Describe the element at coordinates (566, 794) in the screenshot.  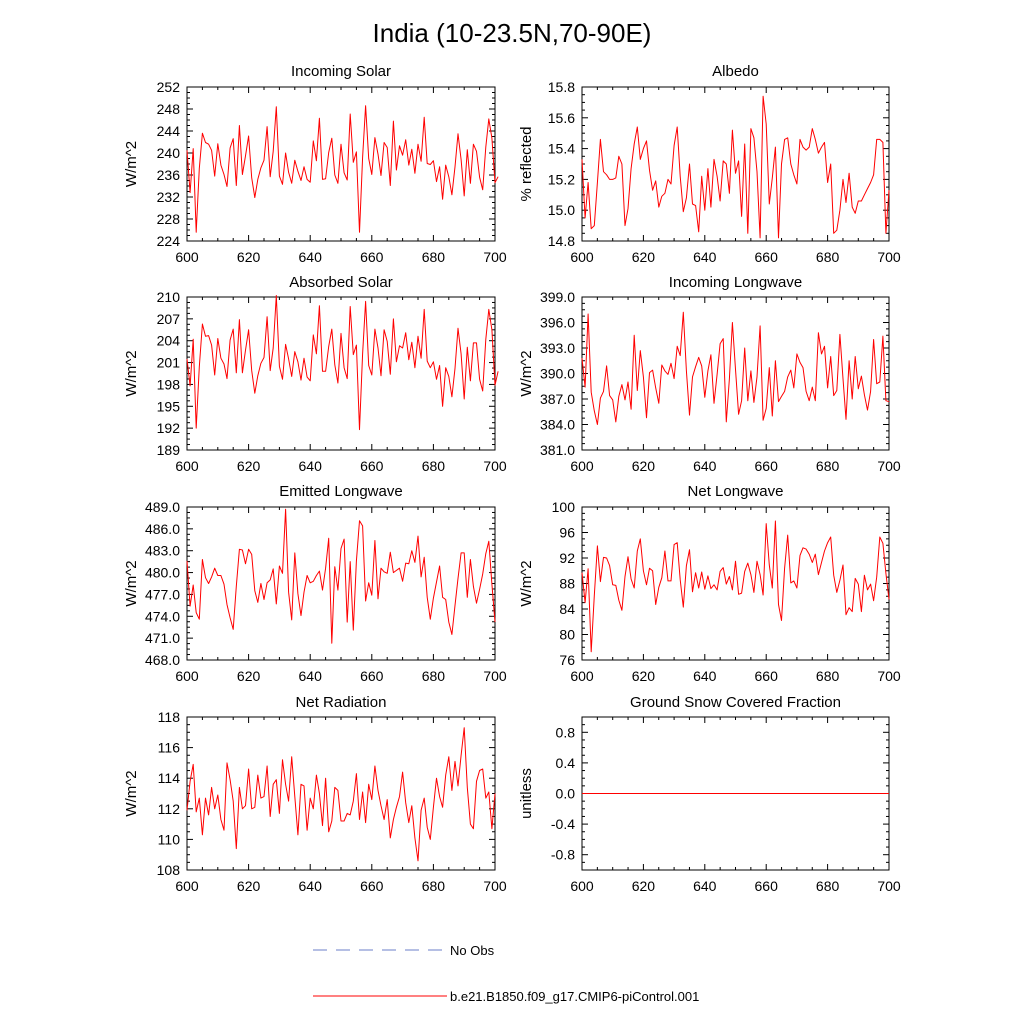
I see `y-tick-label: 0.0` at that location.